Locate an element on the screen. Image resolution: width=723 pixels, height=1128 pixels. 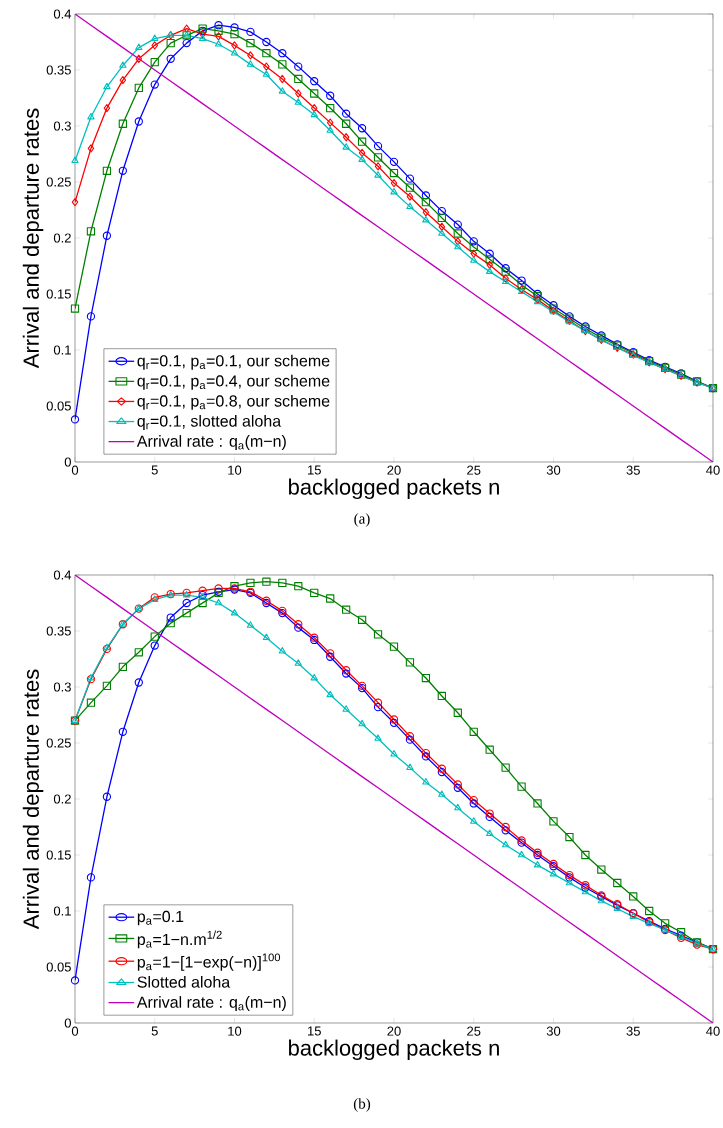
legend-label: Slotted aloha is located at coordinates (184, 981).